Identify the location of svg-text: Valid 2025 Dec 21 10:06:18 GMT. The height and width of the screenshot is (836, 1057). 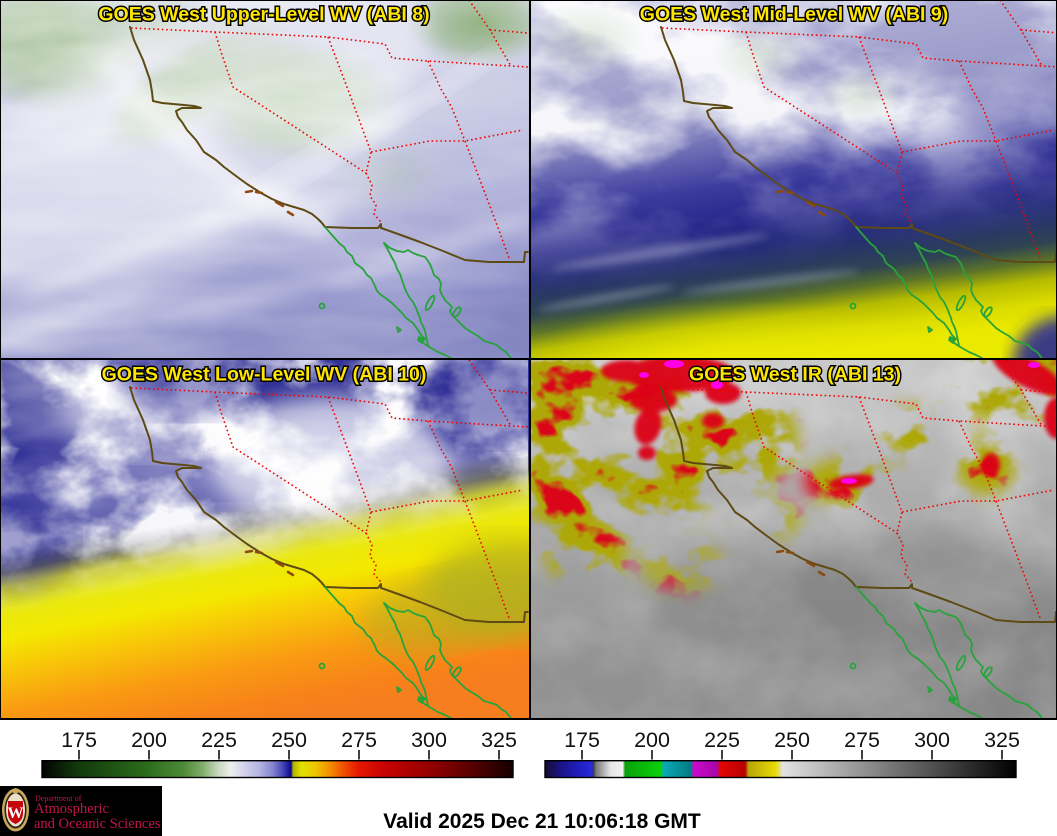
(542, 821).